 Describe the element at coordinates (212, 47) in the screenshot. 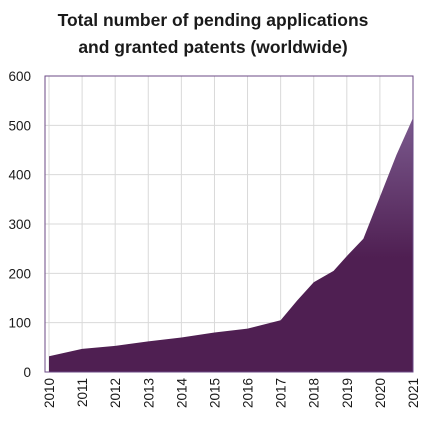

I see `chart-title-line-2: and granted patents (worldwide)` at that location.